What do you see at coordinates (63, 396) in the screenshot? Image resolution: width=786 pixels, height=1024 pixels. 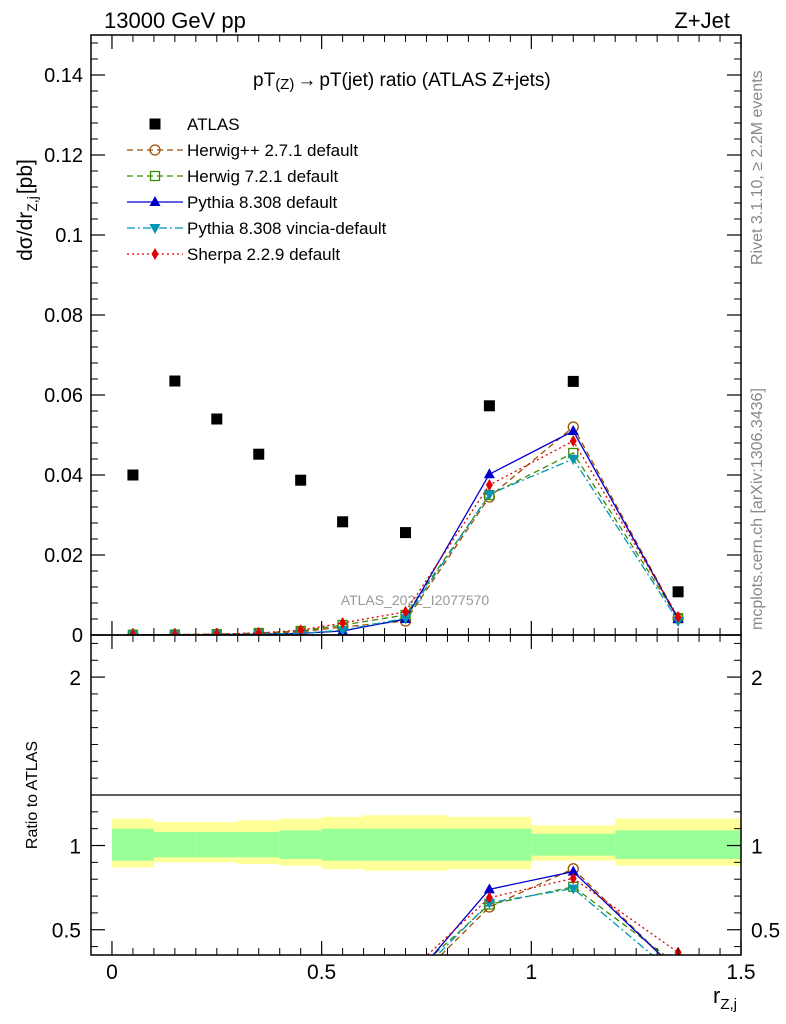 I see `main-ytick-label-3: 0.06` at bounding box center [63, 396].